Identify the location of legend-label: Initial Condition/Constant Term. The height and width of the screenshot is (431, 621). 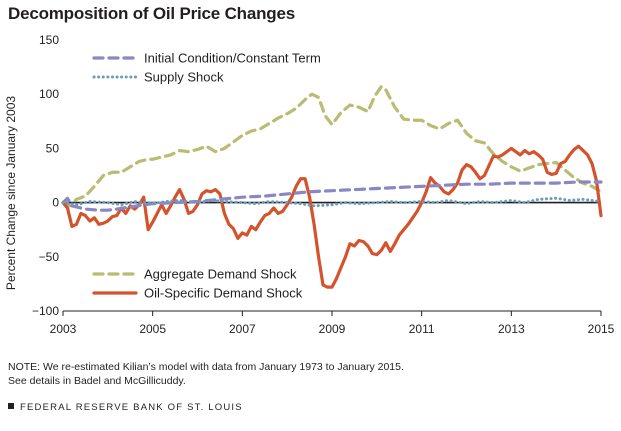
(232, 58).